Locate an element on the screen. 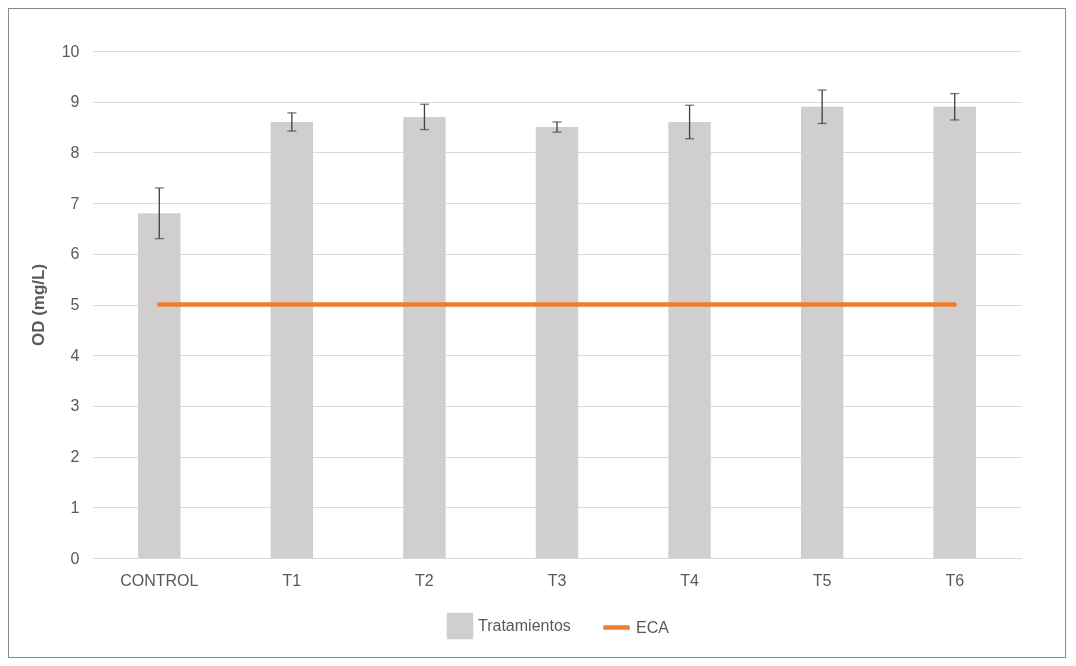  y-tick-label: 10 is located at coordinates (70, 51).